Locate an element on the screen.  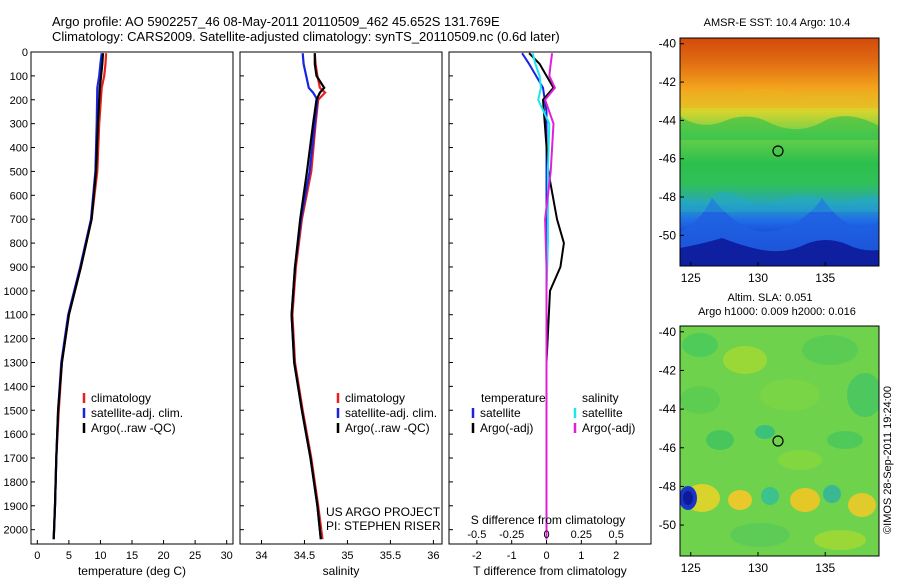
y-tick-label: 300 is located at coordinates (19, 125).